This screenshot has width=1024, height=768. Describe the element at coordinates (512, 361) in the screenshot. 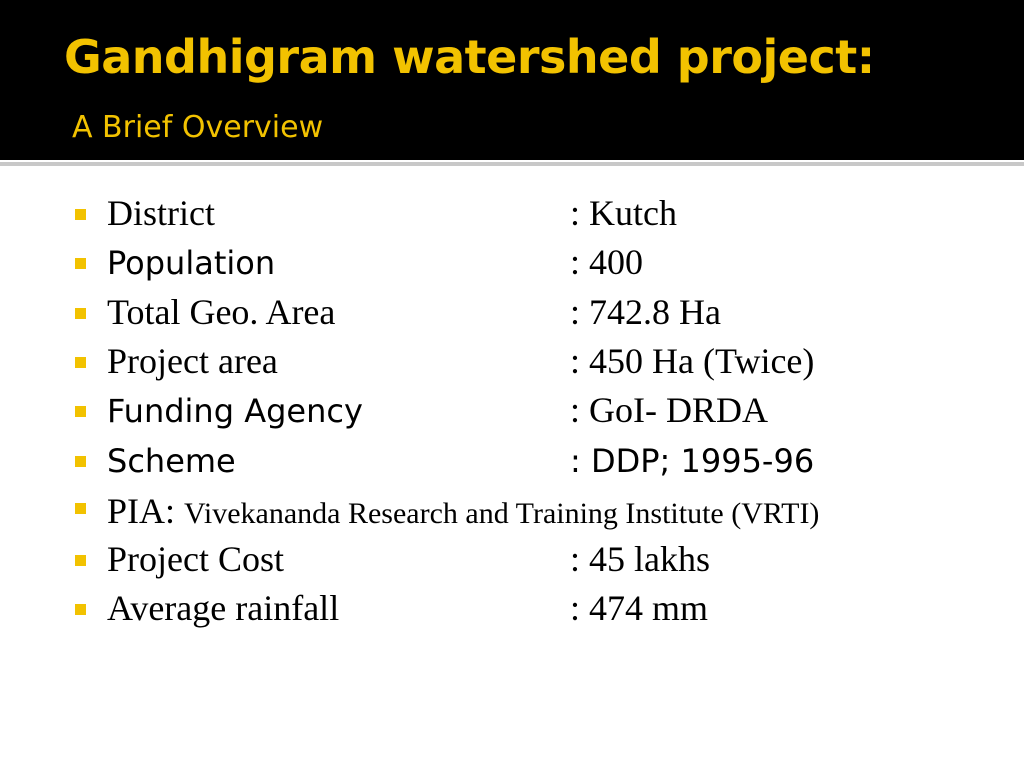

I see `bullet-item: Project area : 450 Ha (Twice)` at that location.